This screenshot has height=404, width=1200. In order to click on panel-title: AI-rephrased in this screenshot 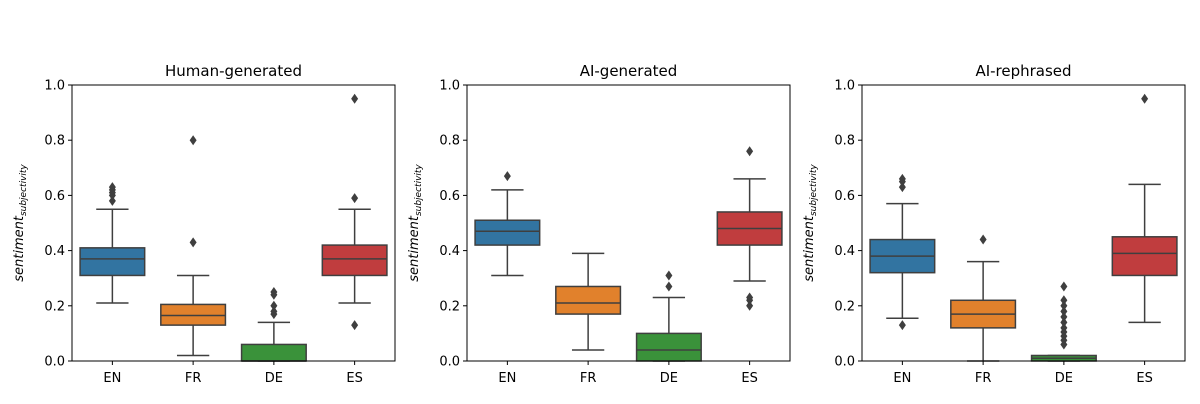, I will do `click(1023, 71)`.